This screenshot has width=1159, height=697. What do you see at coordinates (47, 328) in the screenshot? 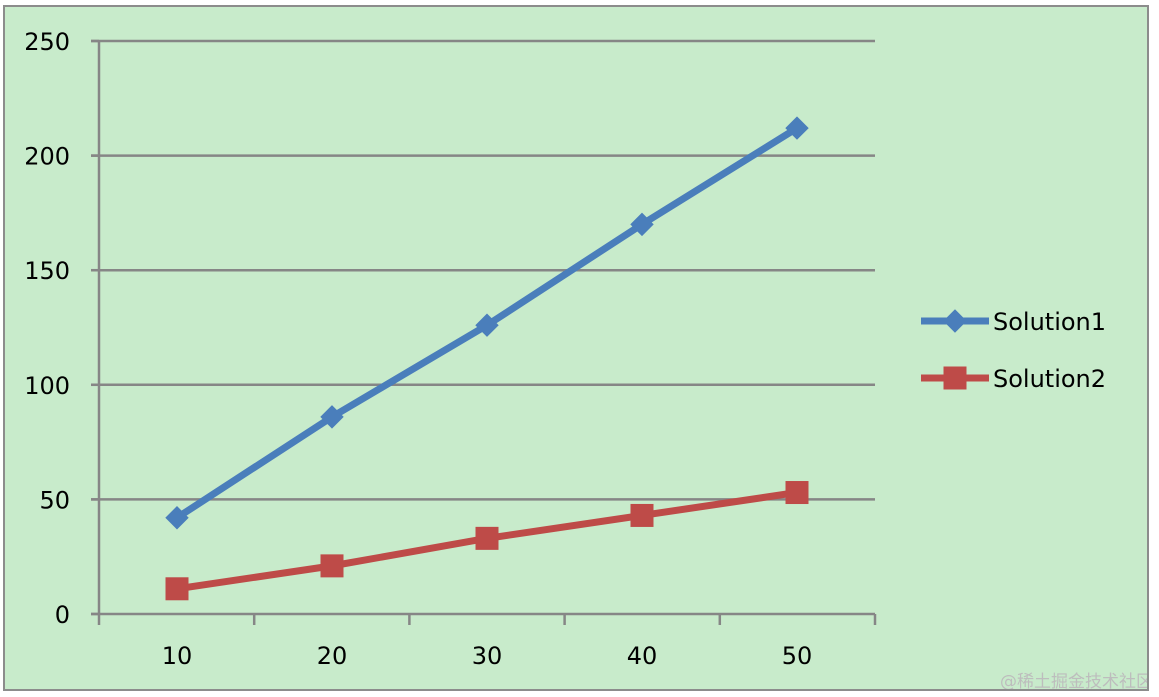
I see `y-tick-labels: 0 50 100 150 200 250` at bounding box center [47, 328].